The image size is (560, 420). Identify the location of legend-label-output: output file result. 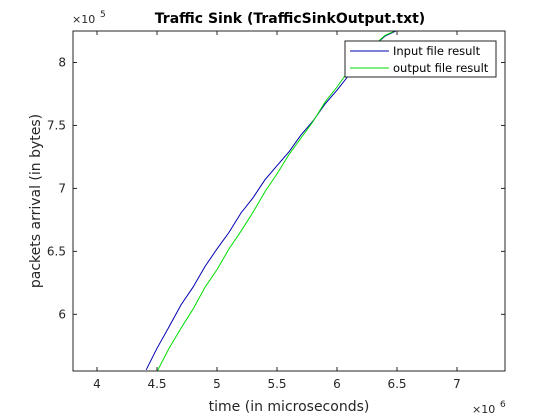
(441, 68).